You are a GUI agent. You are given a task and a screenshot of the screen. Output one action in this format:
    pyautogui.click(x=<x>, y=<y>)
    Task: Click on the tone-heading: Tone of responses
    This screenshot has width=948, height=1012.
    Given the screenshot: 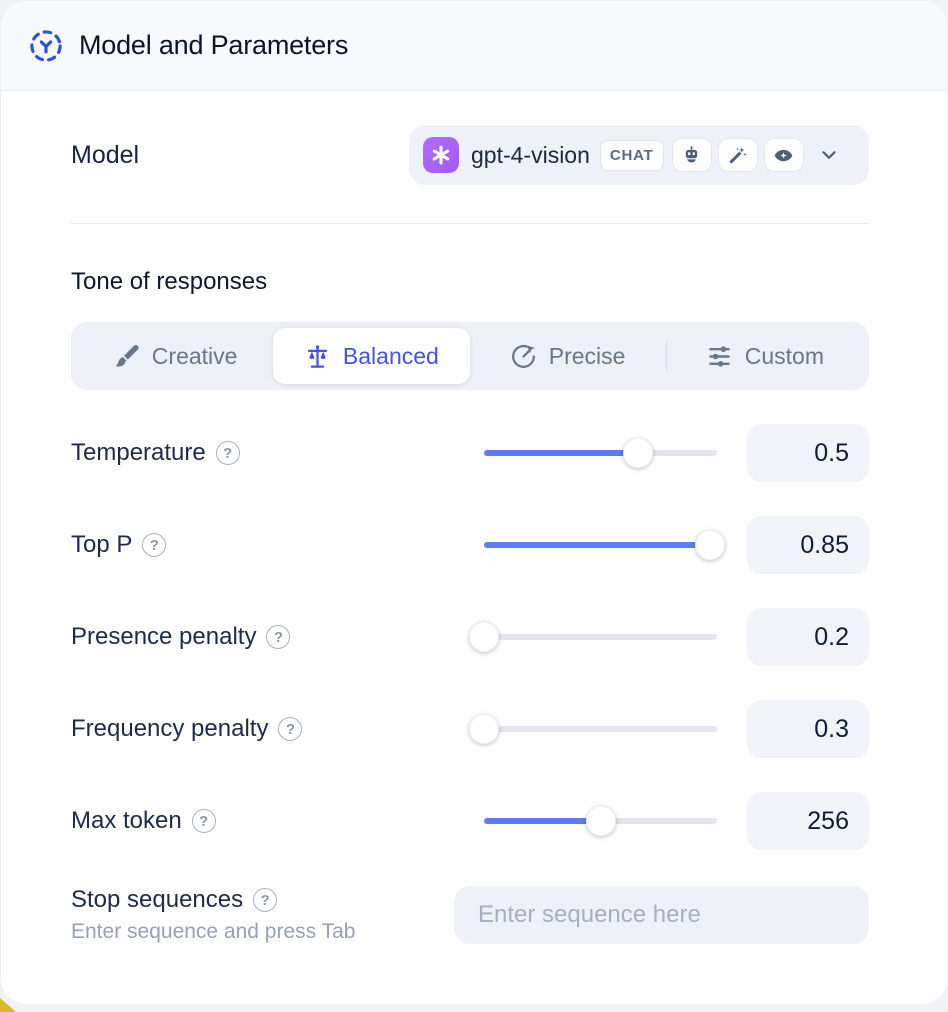 What is the action you would take?
    pyautogui.click(x=169, y=281)
    